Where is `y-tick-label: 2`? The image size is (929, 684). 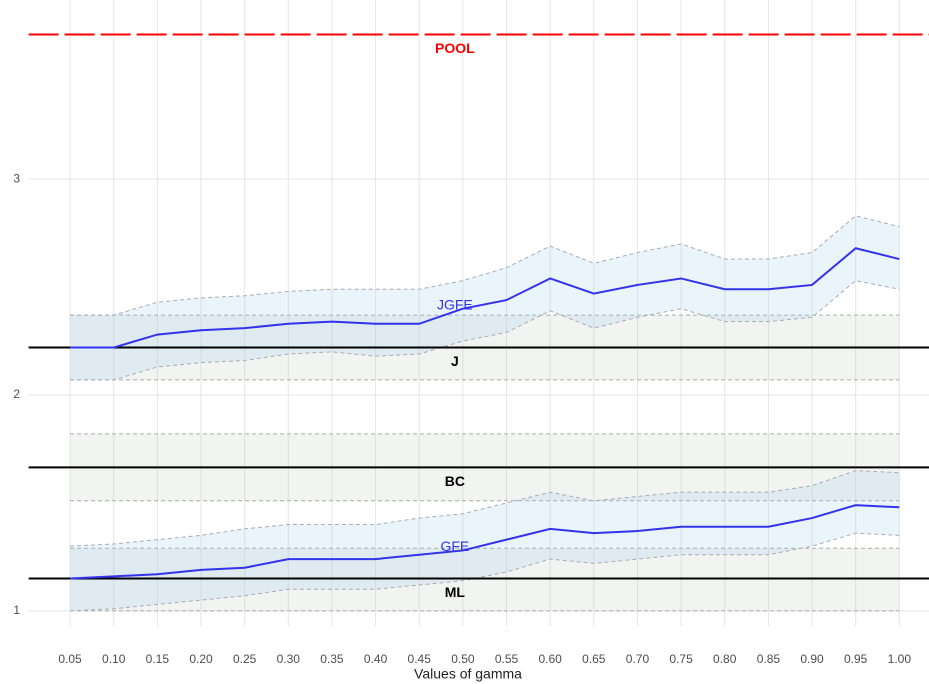
y-tick-label: 2 is located at coordinates (16, 394).